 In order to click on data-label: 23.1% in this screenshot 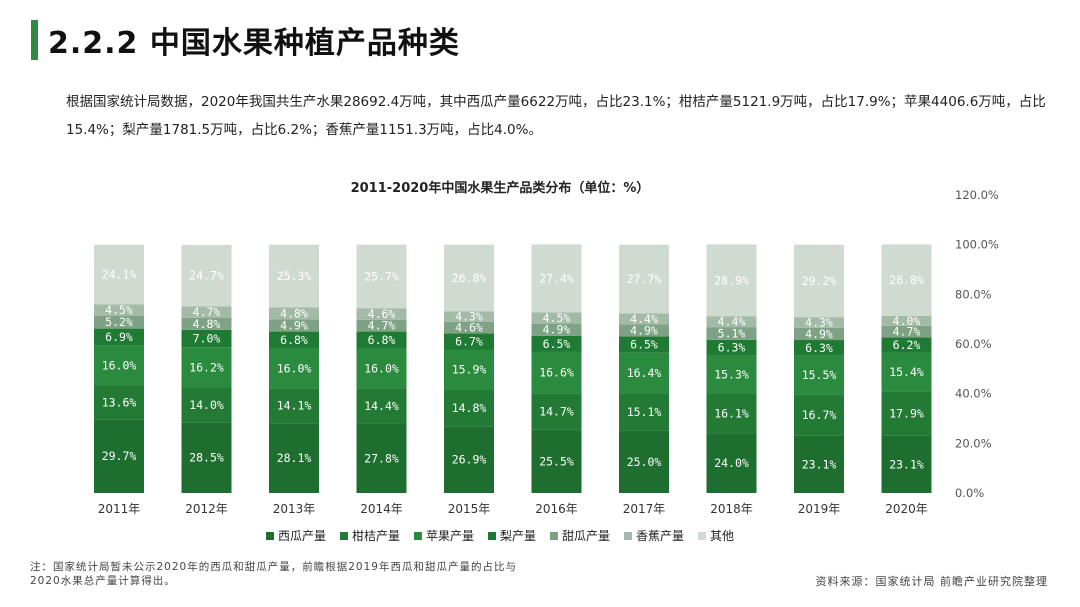, I will do `click(906, 464)`.